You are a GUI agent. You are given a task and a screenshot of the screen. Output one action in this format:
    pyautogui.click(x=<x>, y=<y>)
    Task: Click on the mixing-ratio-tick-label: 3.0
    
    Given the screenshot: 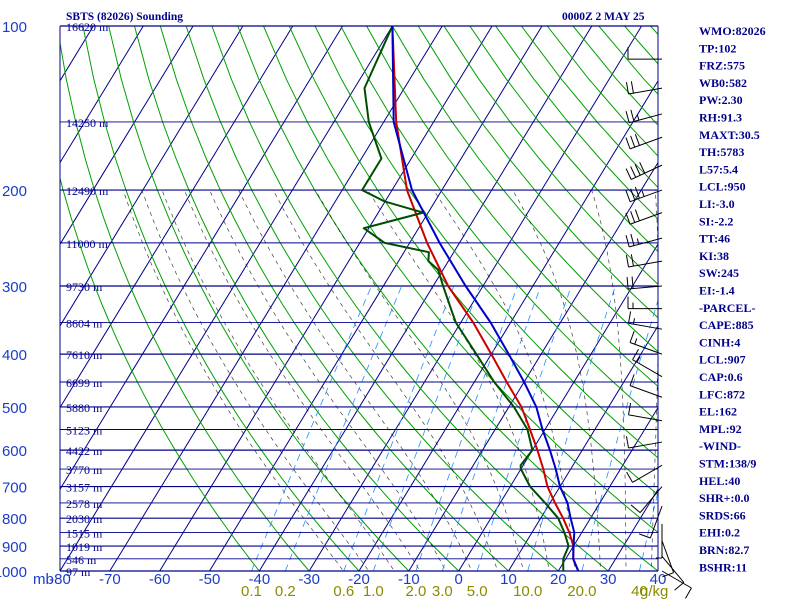 What is the action you would take?
    pyautogui.click(x=442, y=591)
    